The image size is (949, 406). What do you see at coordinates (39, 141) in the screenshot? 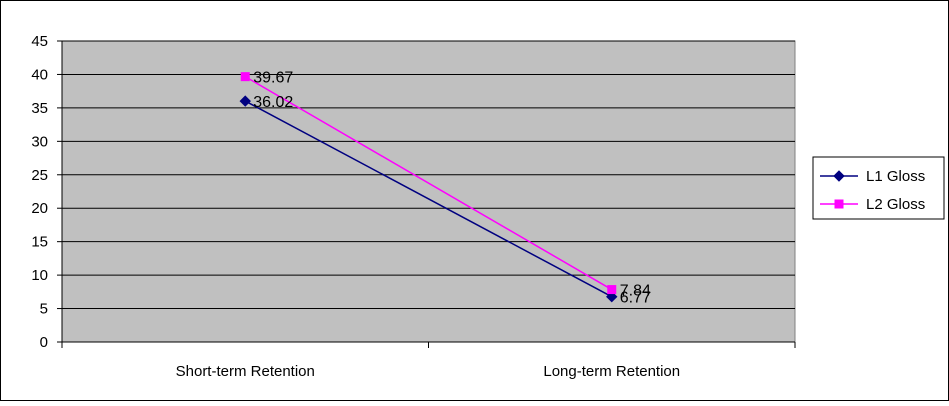
I see `y-tick-label: 30` at bounding box center [39, 141].